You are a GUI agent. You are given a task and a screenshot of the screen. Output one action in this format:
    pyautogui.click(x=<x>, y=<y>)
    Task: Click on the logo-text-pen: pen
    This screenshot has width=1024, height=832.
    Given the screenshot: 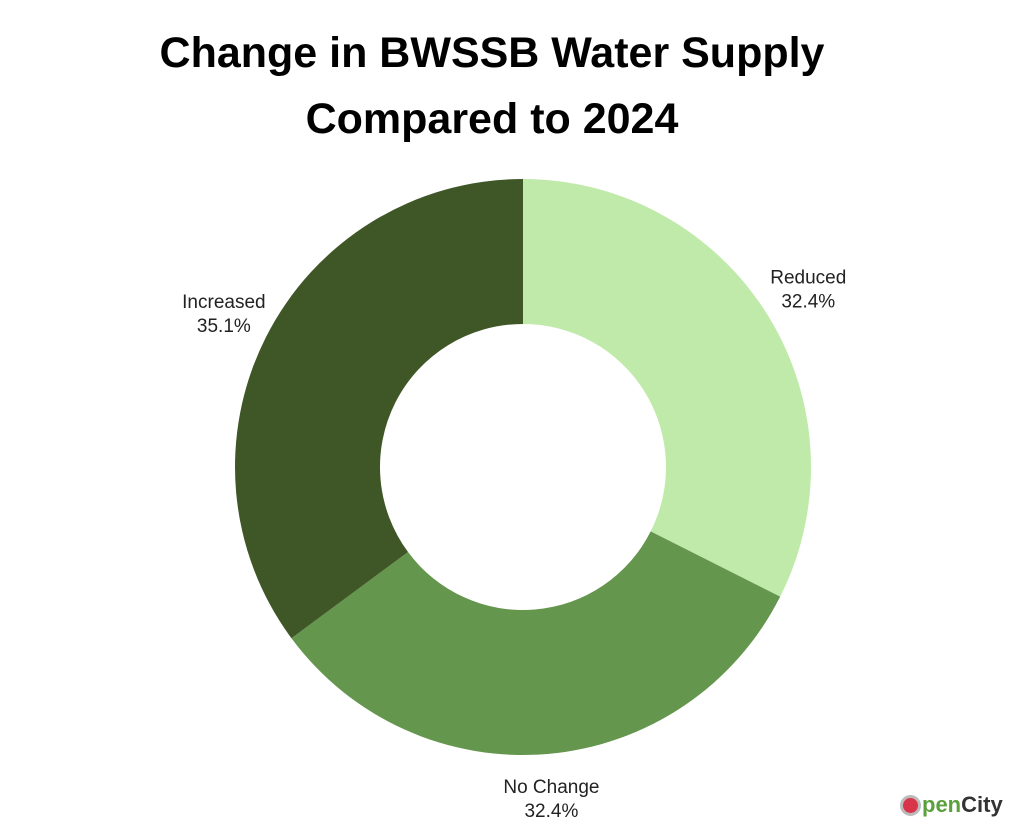 What is the action you would take?
    pyautogui.click(x=942, y=804)
    